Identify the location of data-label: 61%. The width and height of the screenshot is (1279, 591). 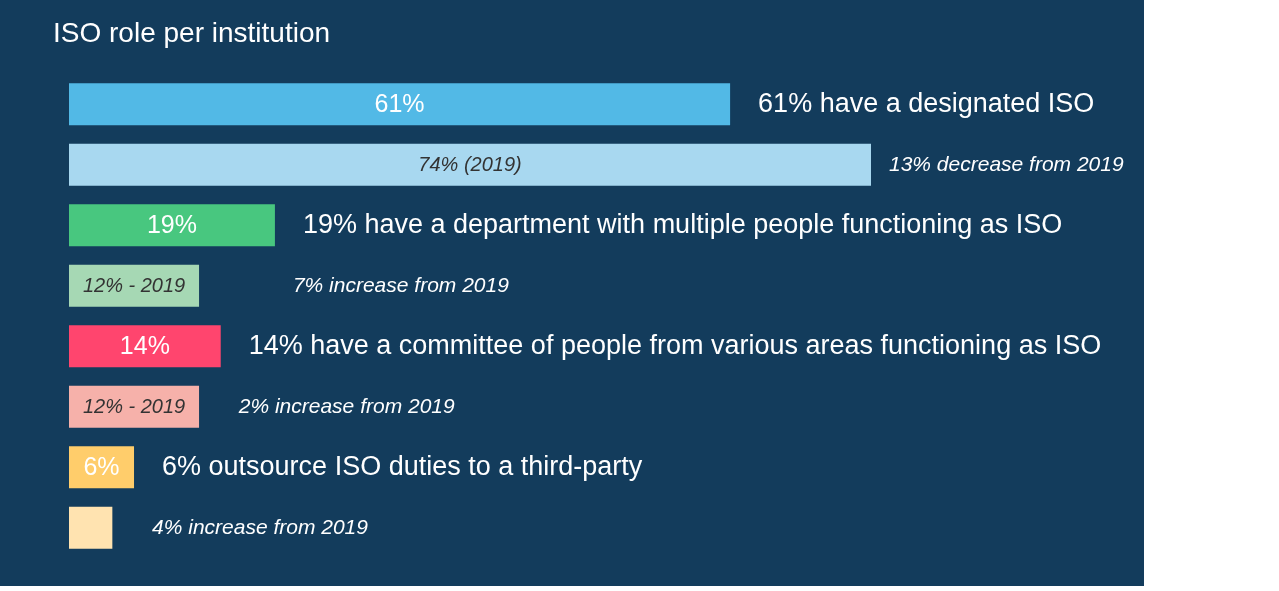
(399, 103).